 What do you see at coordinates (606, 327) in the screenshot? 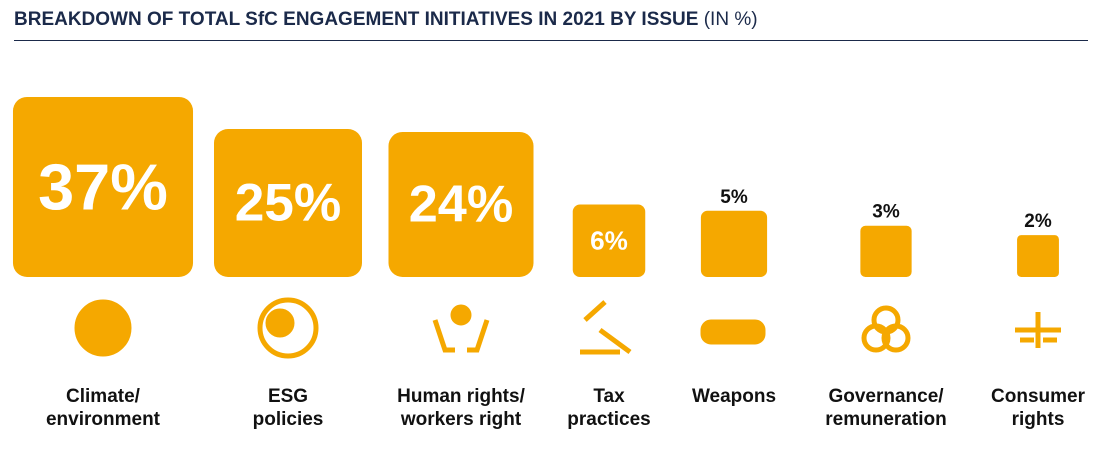
I see `icon-gavel` at bounding box center [606, 327].